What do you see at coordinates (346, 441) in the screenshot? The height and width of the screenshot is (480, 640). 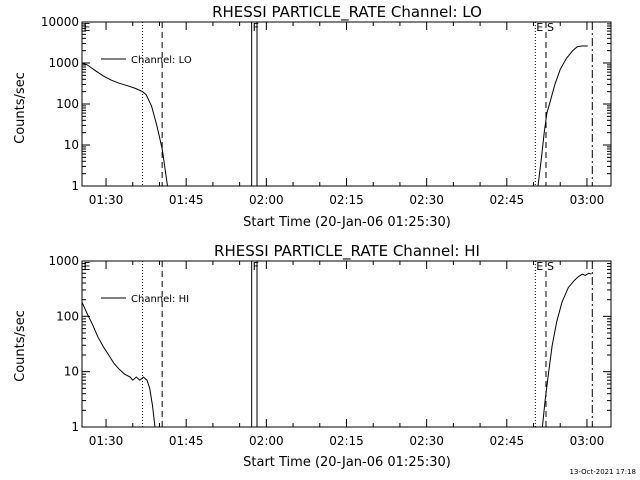 I see `hi-x-tick-label: 02:15` at bounding box center [346, 441].